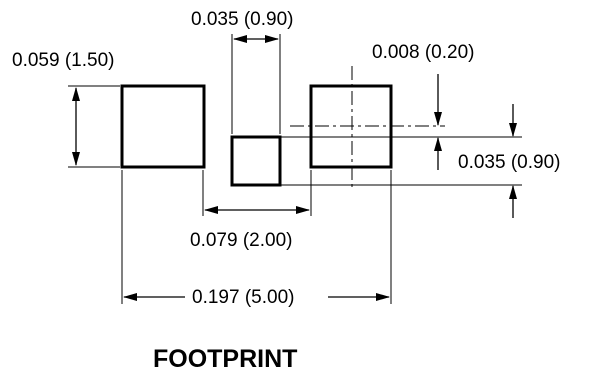  I want to click on footprint-title: FOOTPRINT, so click(225, 359).